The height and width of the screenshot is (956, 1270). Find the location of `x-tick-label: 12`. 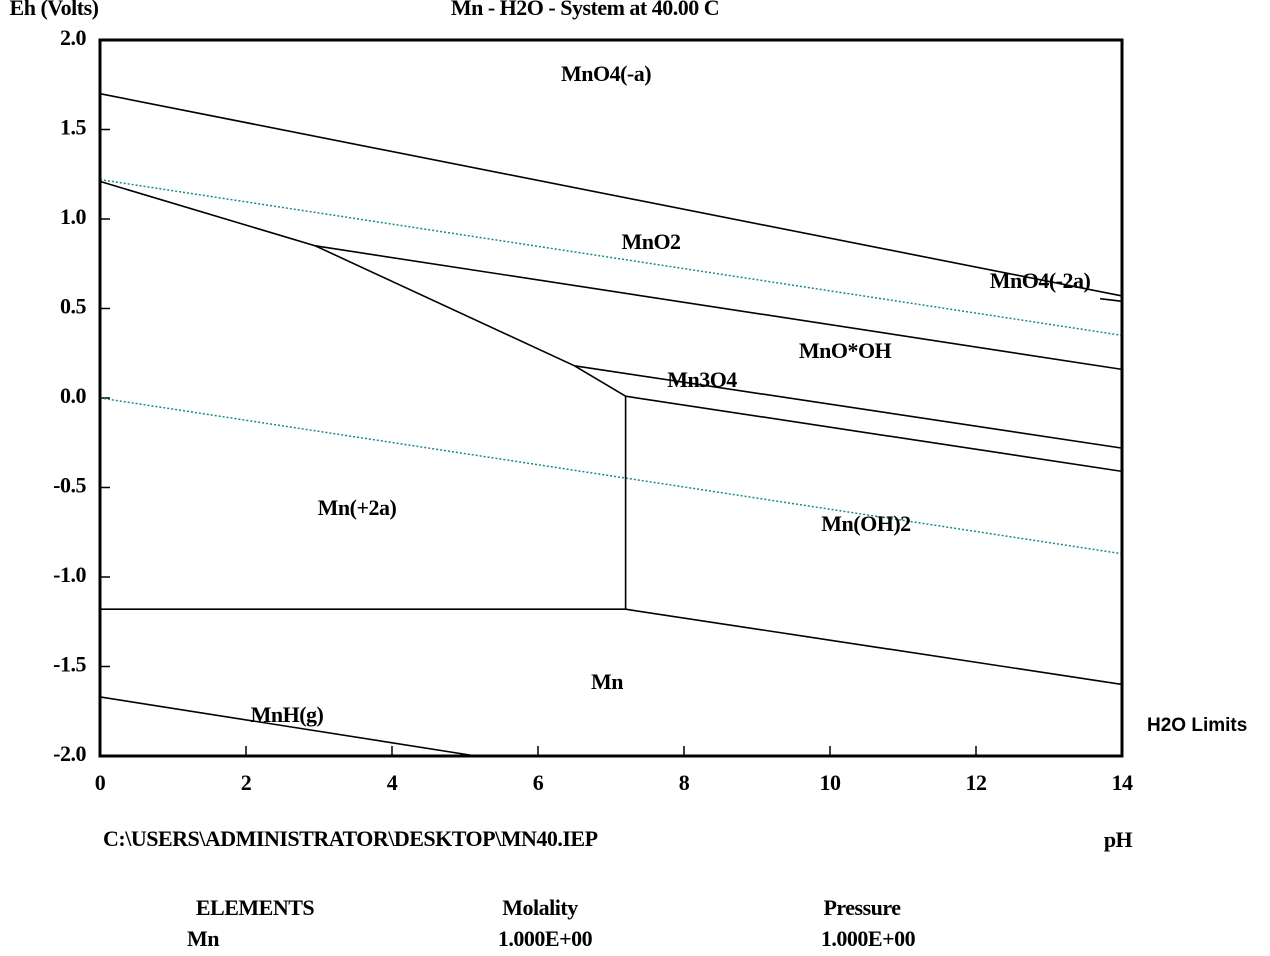

x-tick-label: 12 is located at coordinates (977, 782).